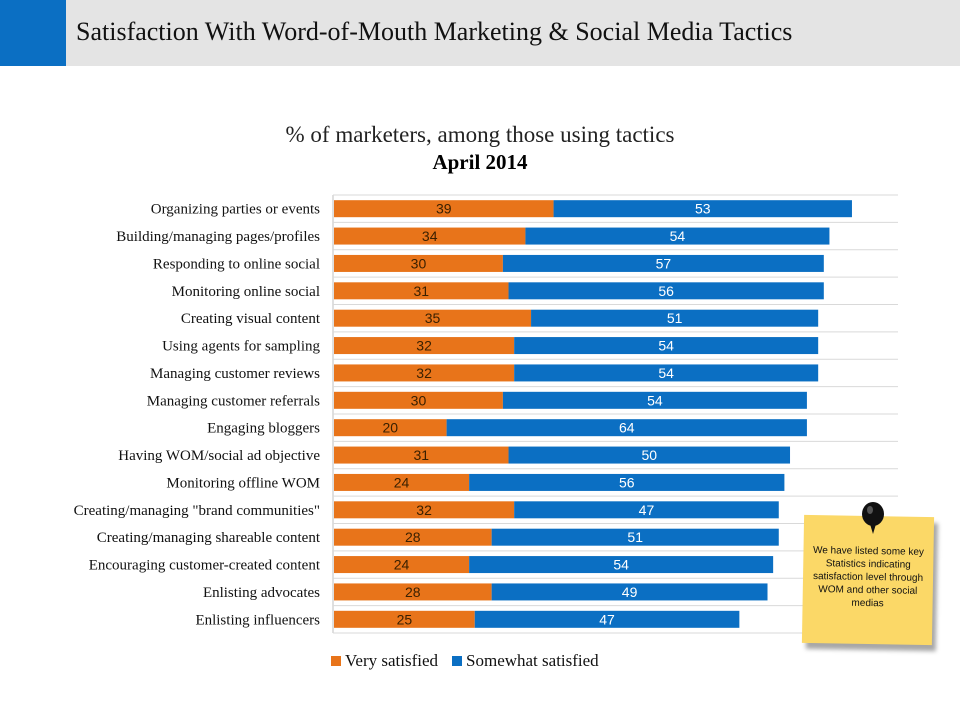 This screenshot has width=960, height=720. I want to click on category-label: Monitoring online social, so click(246, 292).